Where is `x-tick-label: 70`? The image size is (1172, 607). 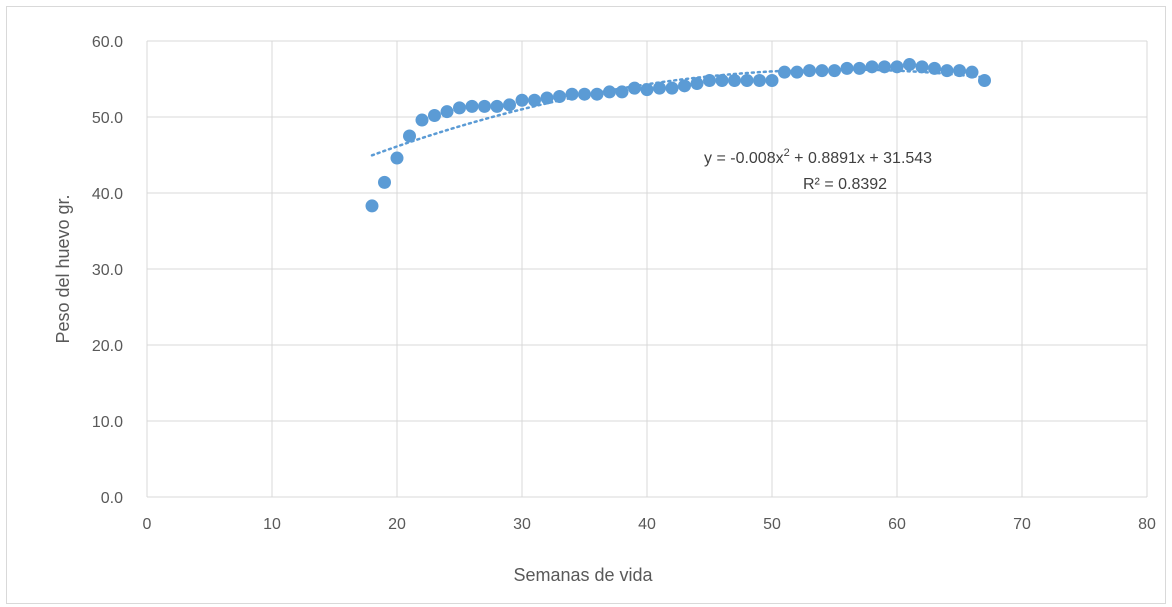
x-tick-label: 70 is located at coordinates (1022, 524).